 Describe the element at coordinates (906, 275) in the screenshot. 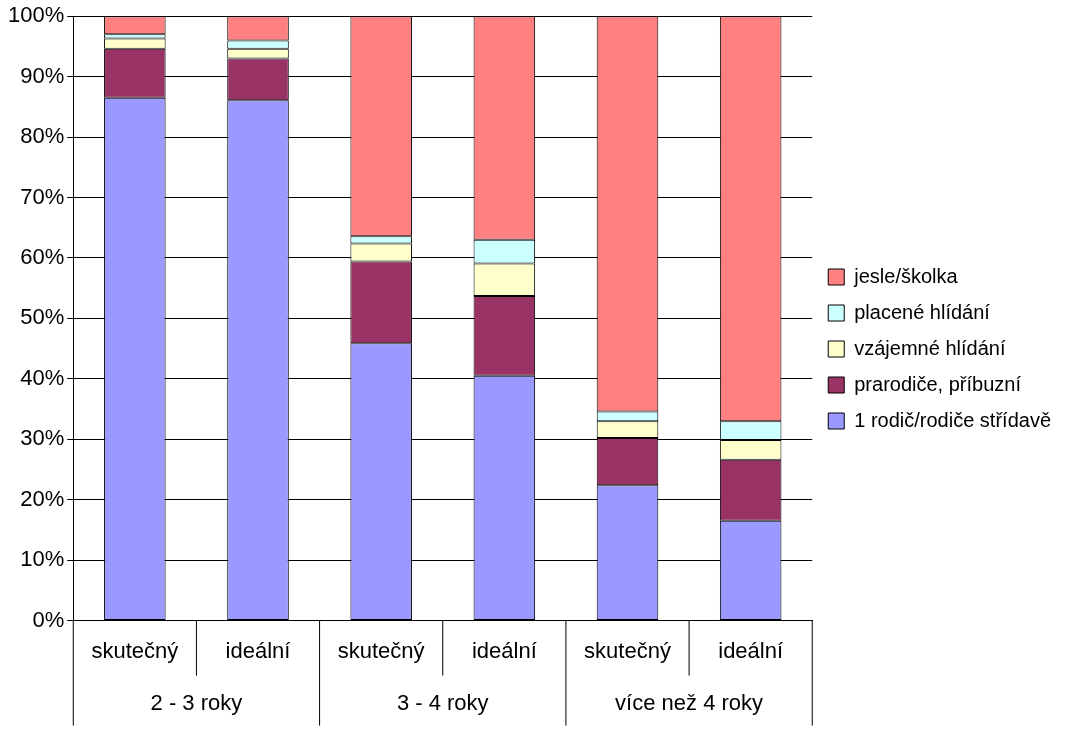

I see `legend-label: jesle/školka` at that location.